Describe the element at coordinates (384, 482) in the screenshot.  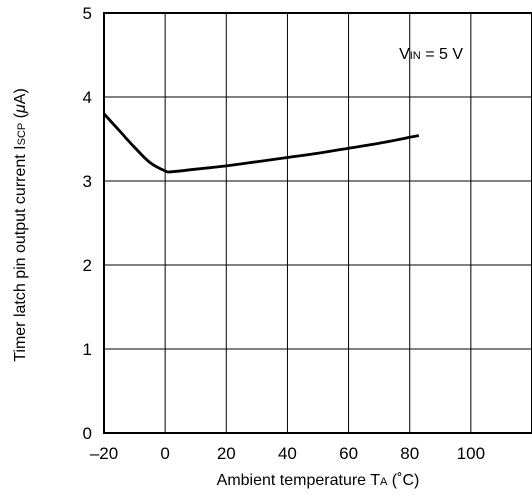
I see `x-axis-title-sub: A` at that location.